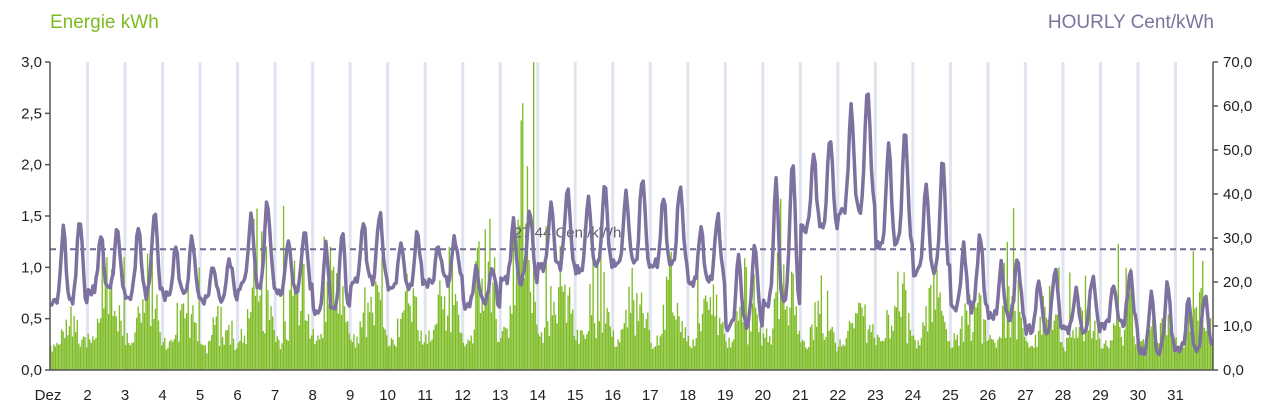 This screenshot has height=415, width=1280. What do you see at coordinates (275, 395) in the screenshot?
I see `x-tick-label: 7` at bounding box center [275, 395].